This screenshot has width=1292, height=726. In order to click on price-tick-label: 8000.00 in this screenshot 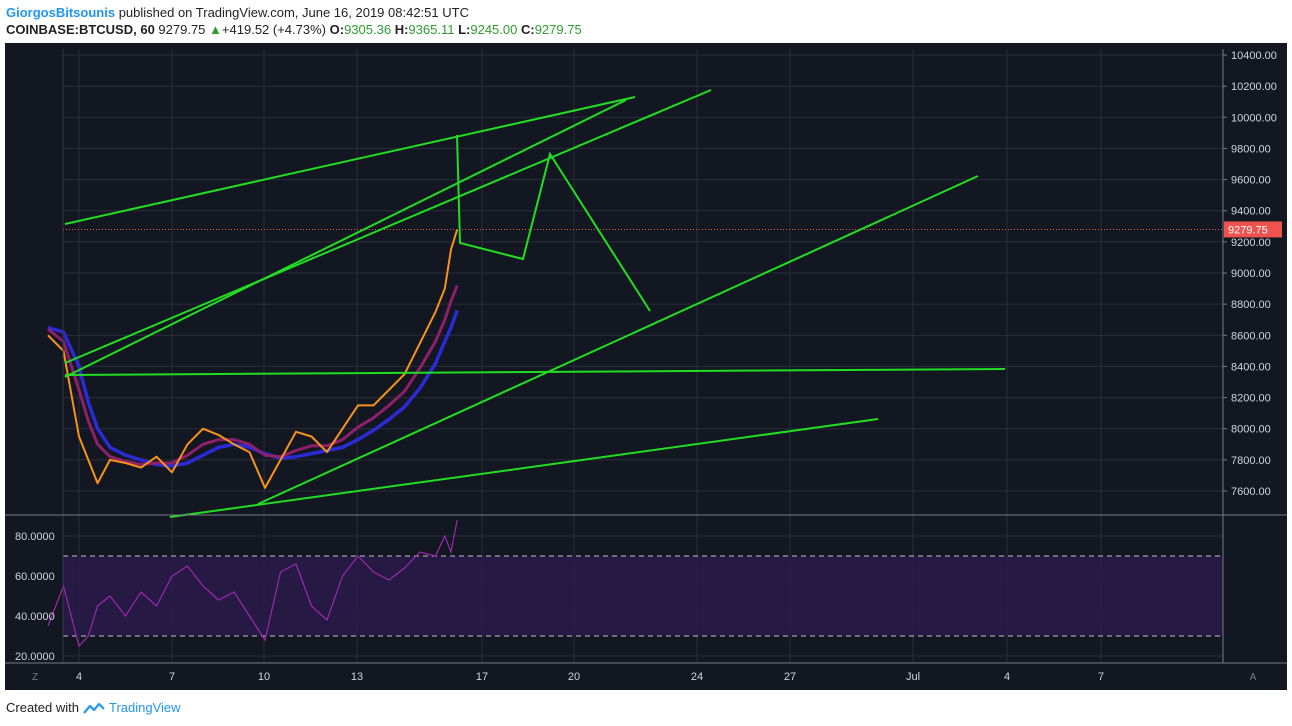, I will do `click(1251, 430)`.